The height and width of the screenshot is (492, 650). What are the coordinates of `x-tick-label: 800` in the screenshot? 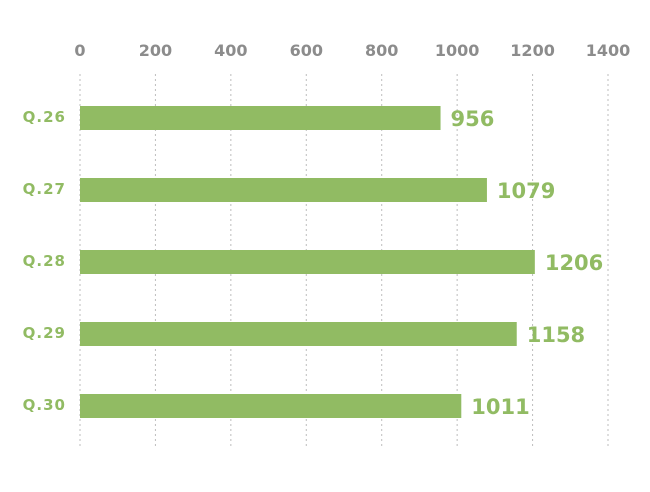 It's located at (381, 50).